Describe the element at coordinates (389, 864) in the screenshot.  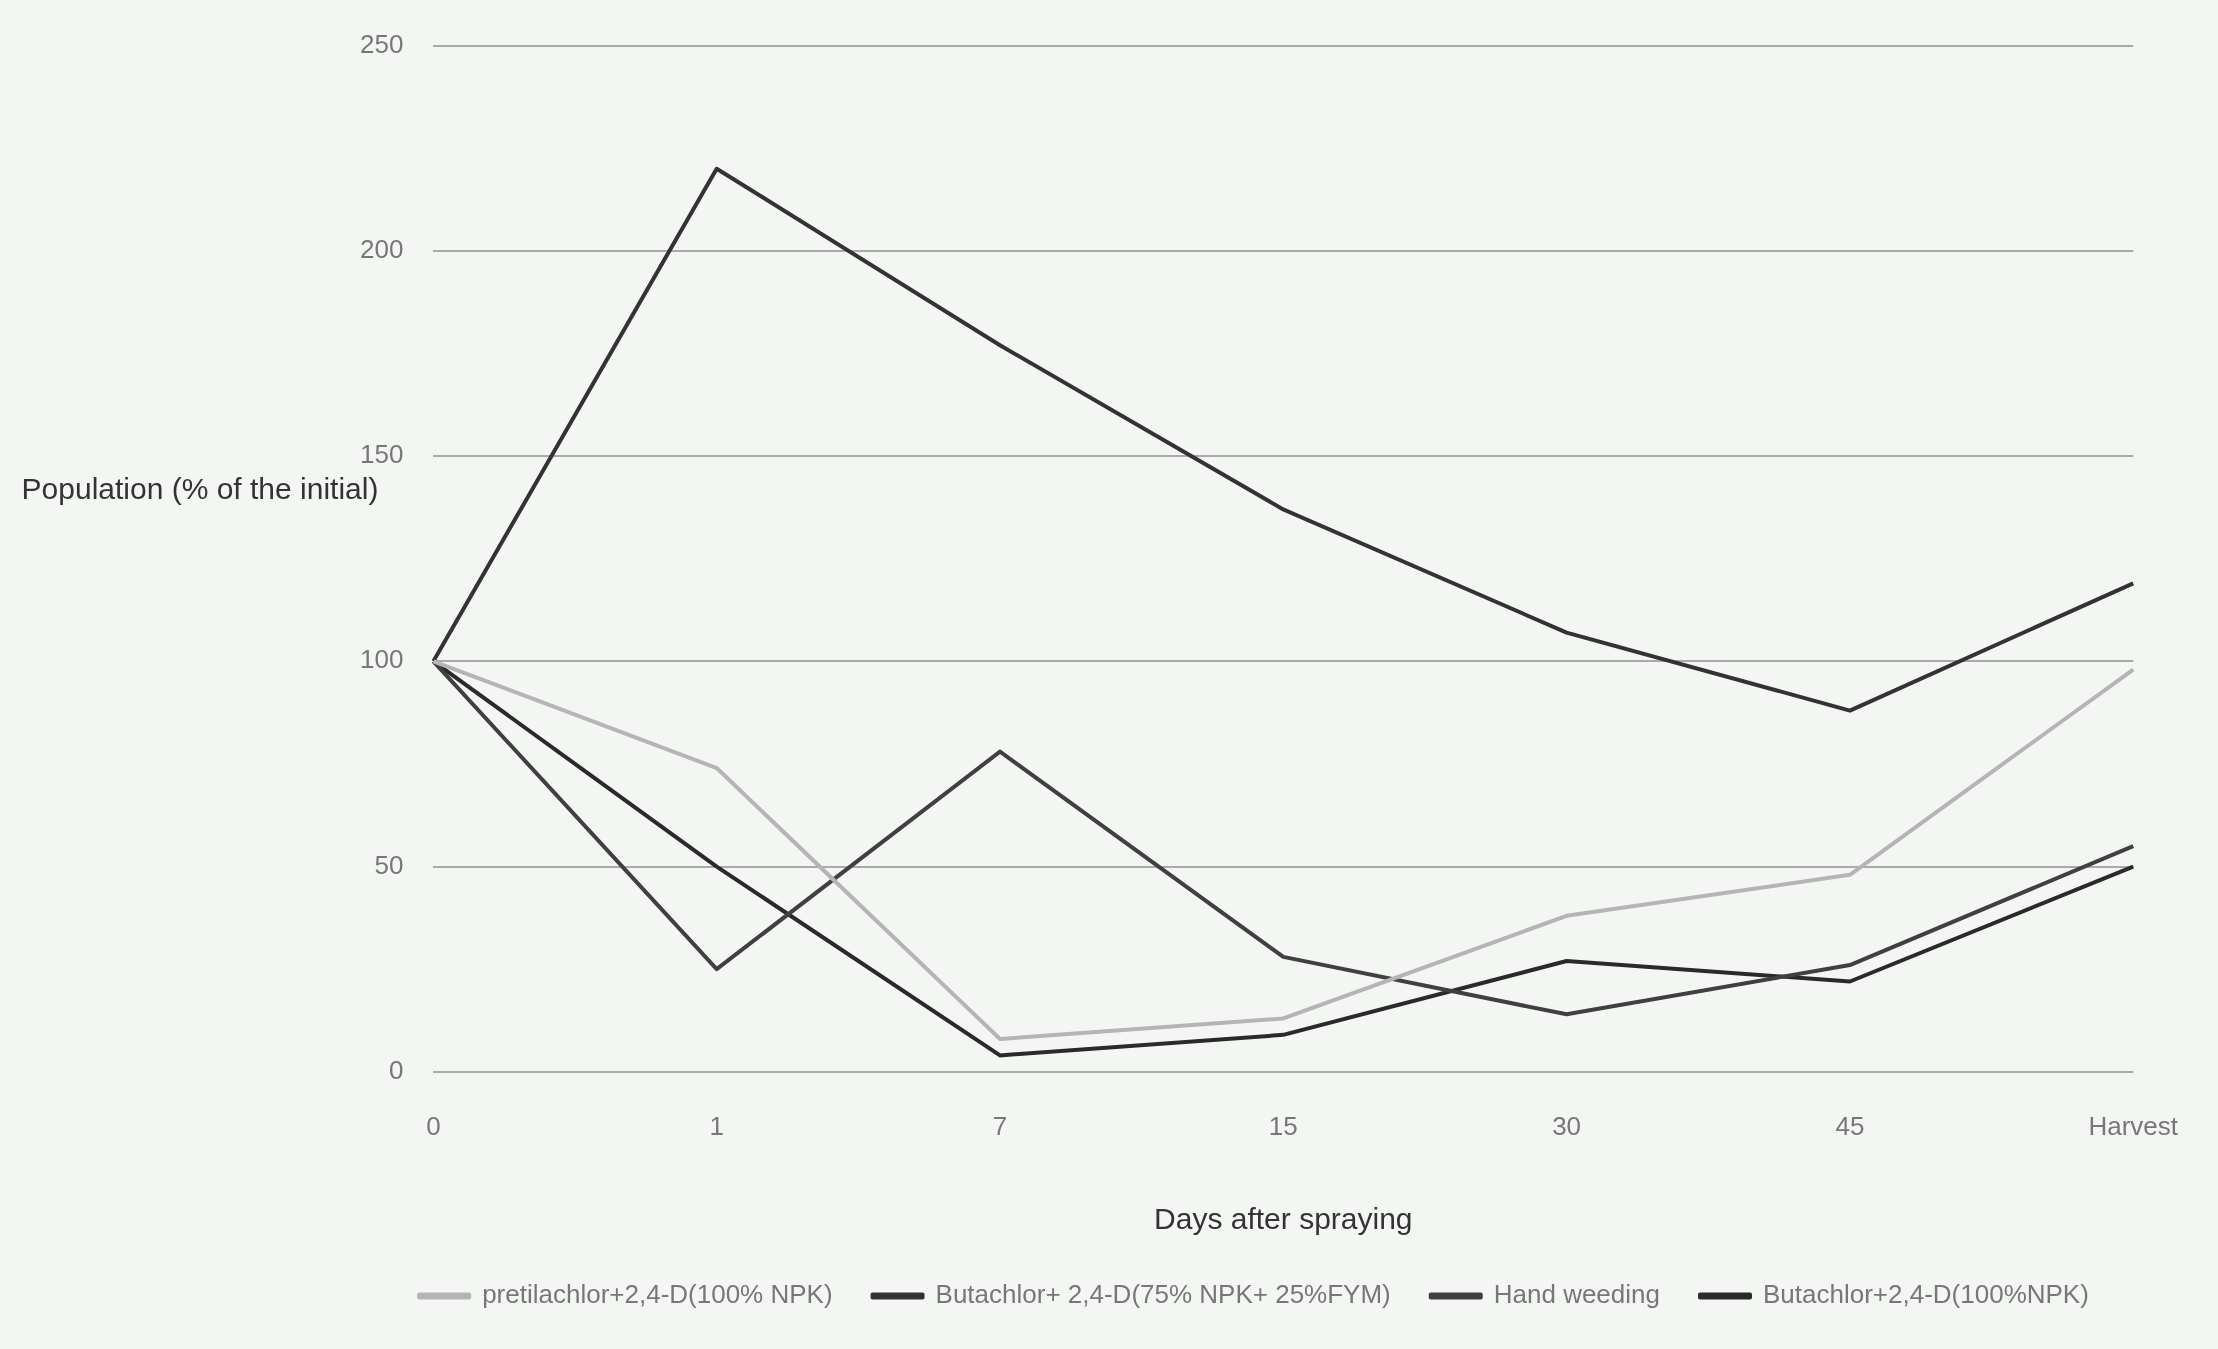
I see `y-tick-label: 50` at that location.